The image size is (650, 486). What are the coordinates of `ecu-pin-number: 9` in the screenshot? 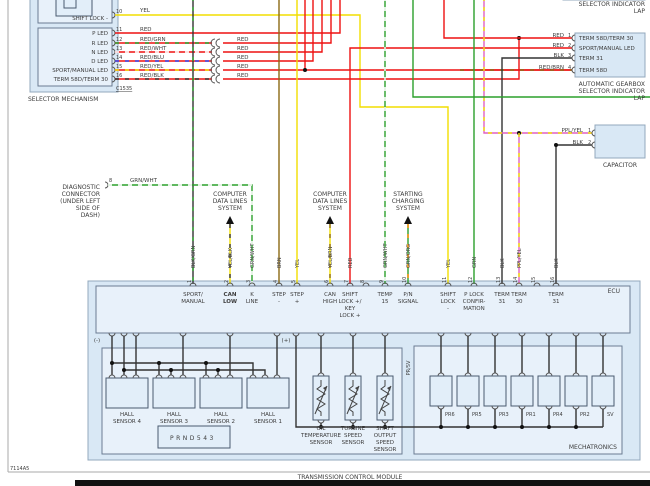 It's located at (382, 281).